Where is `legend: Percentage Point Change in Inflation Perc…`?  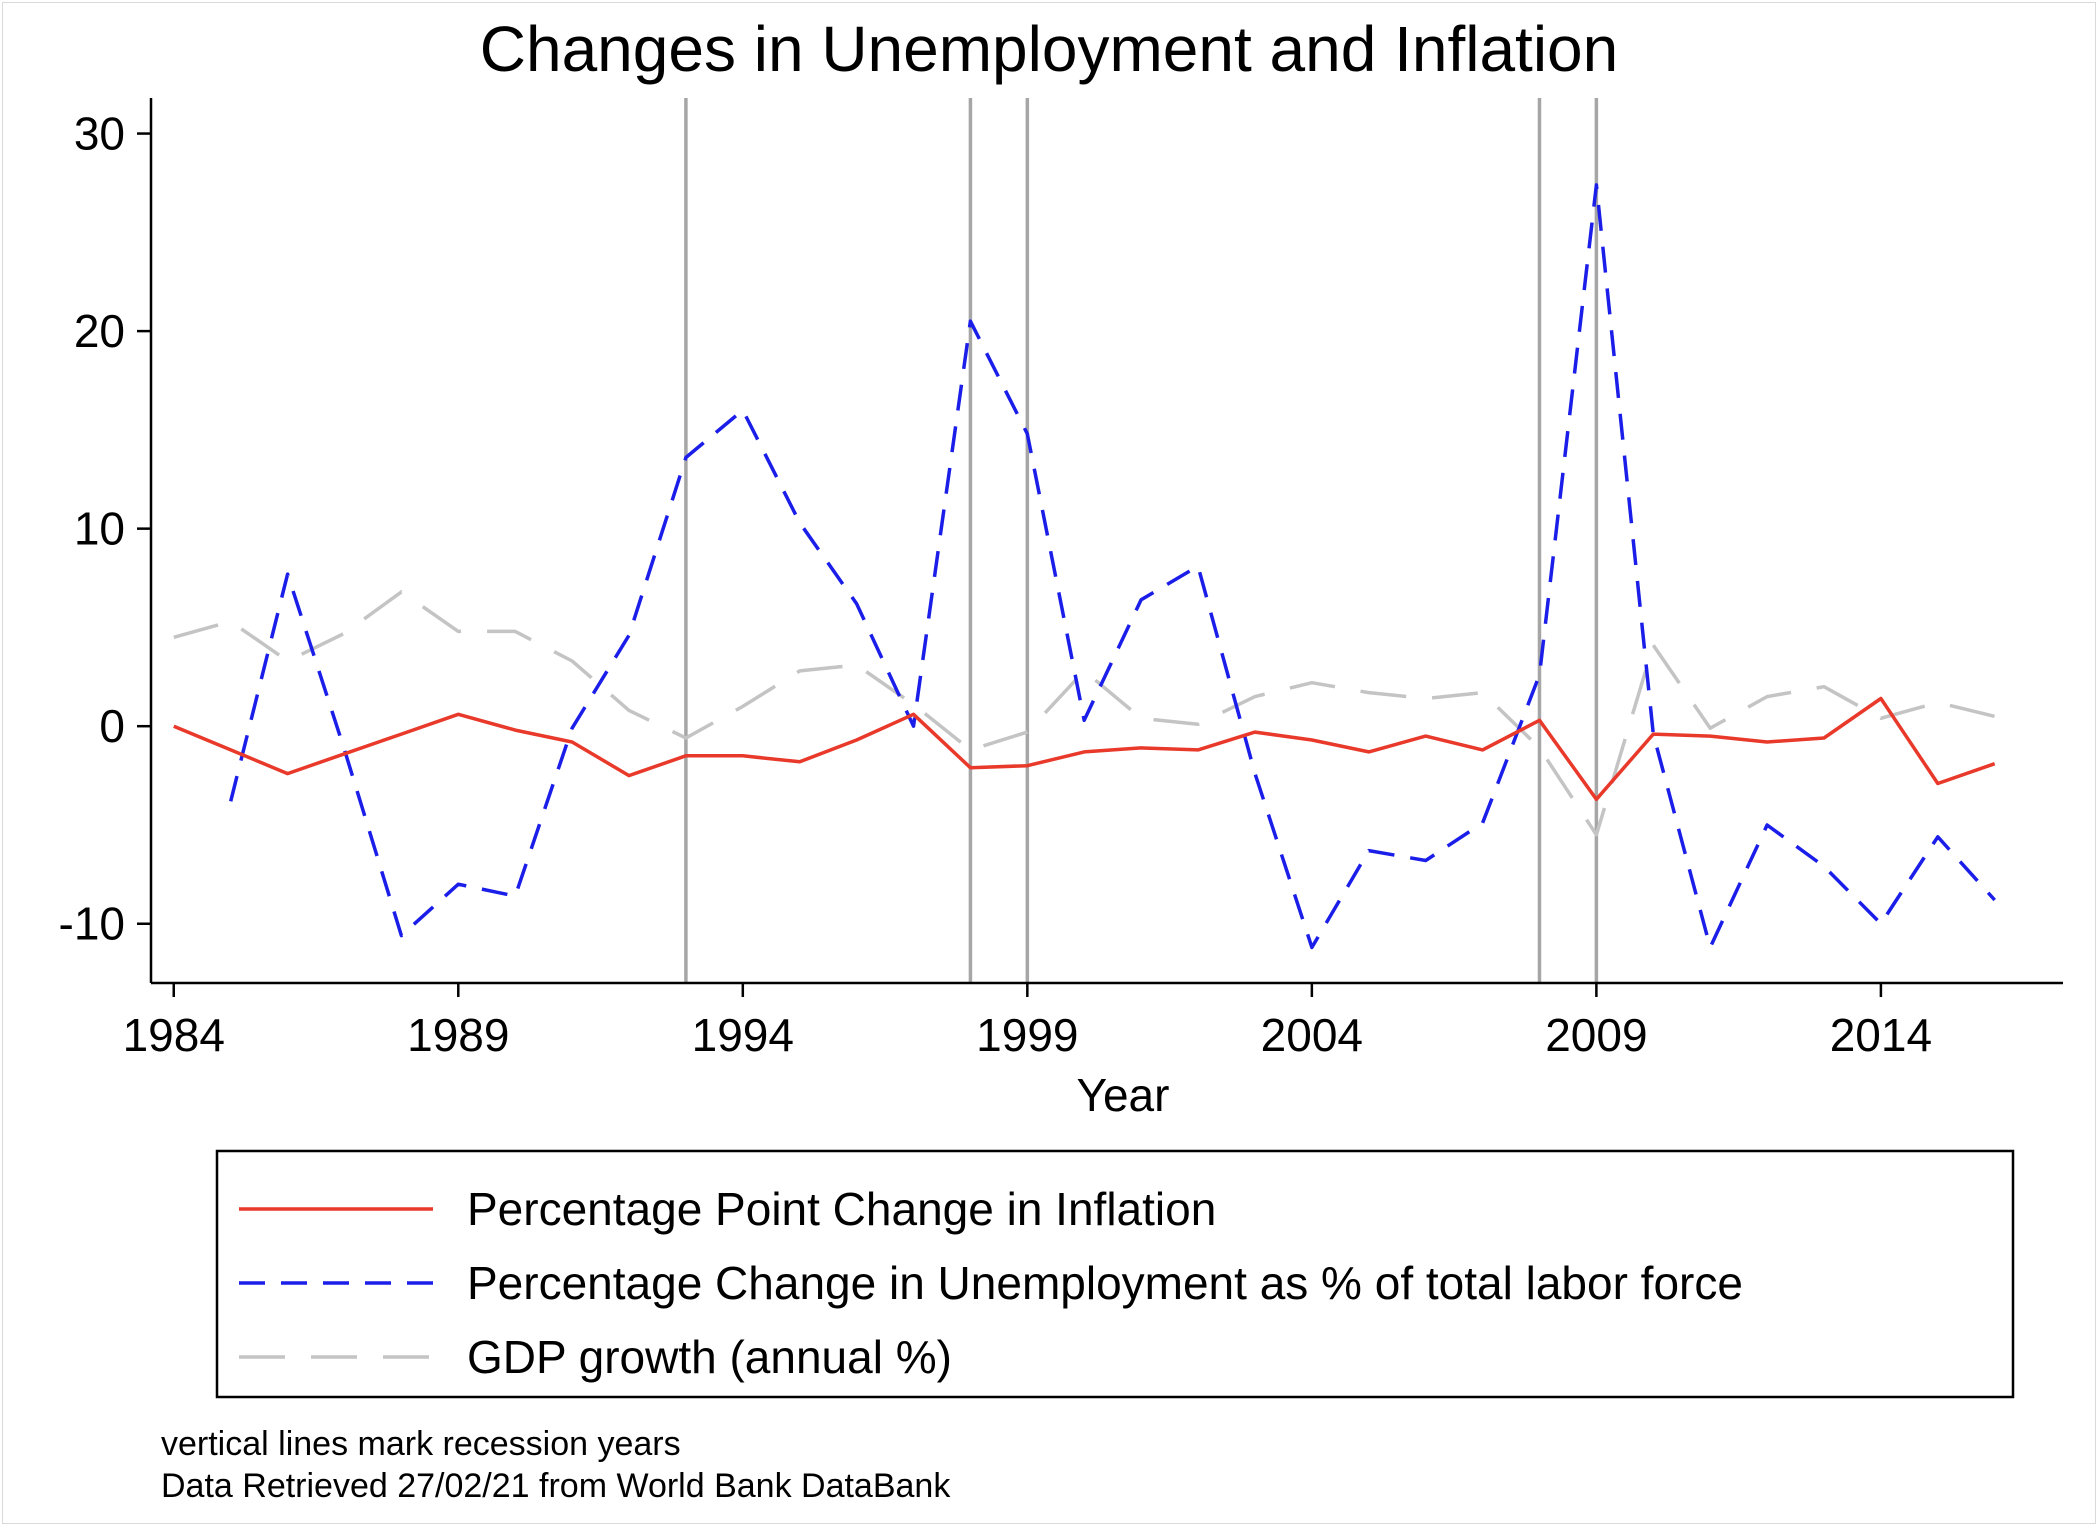
legend: Percentage Point Change in Inflation Perc… is located at coordinates (1115, 1274).